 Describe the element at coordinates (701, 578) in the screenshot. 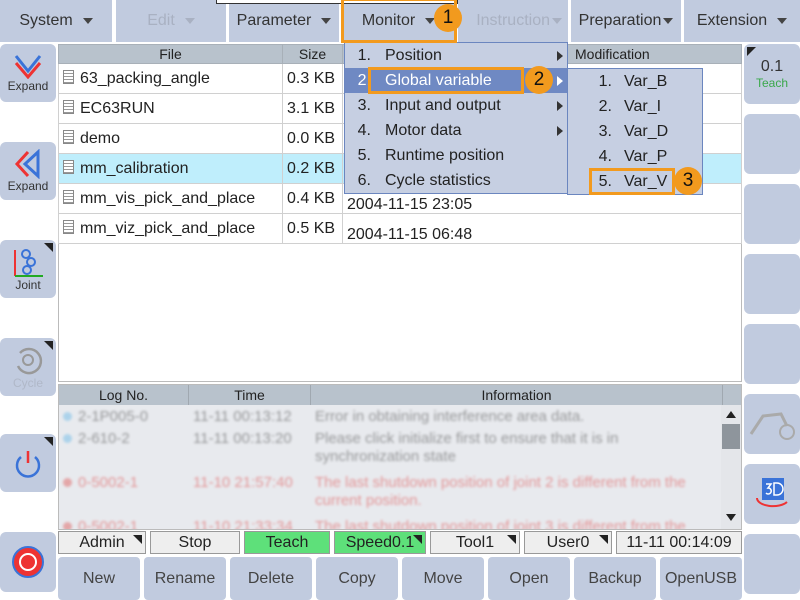

I see `openusb-button: OpenUSB` at that location.